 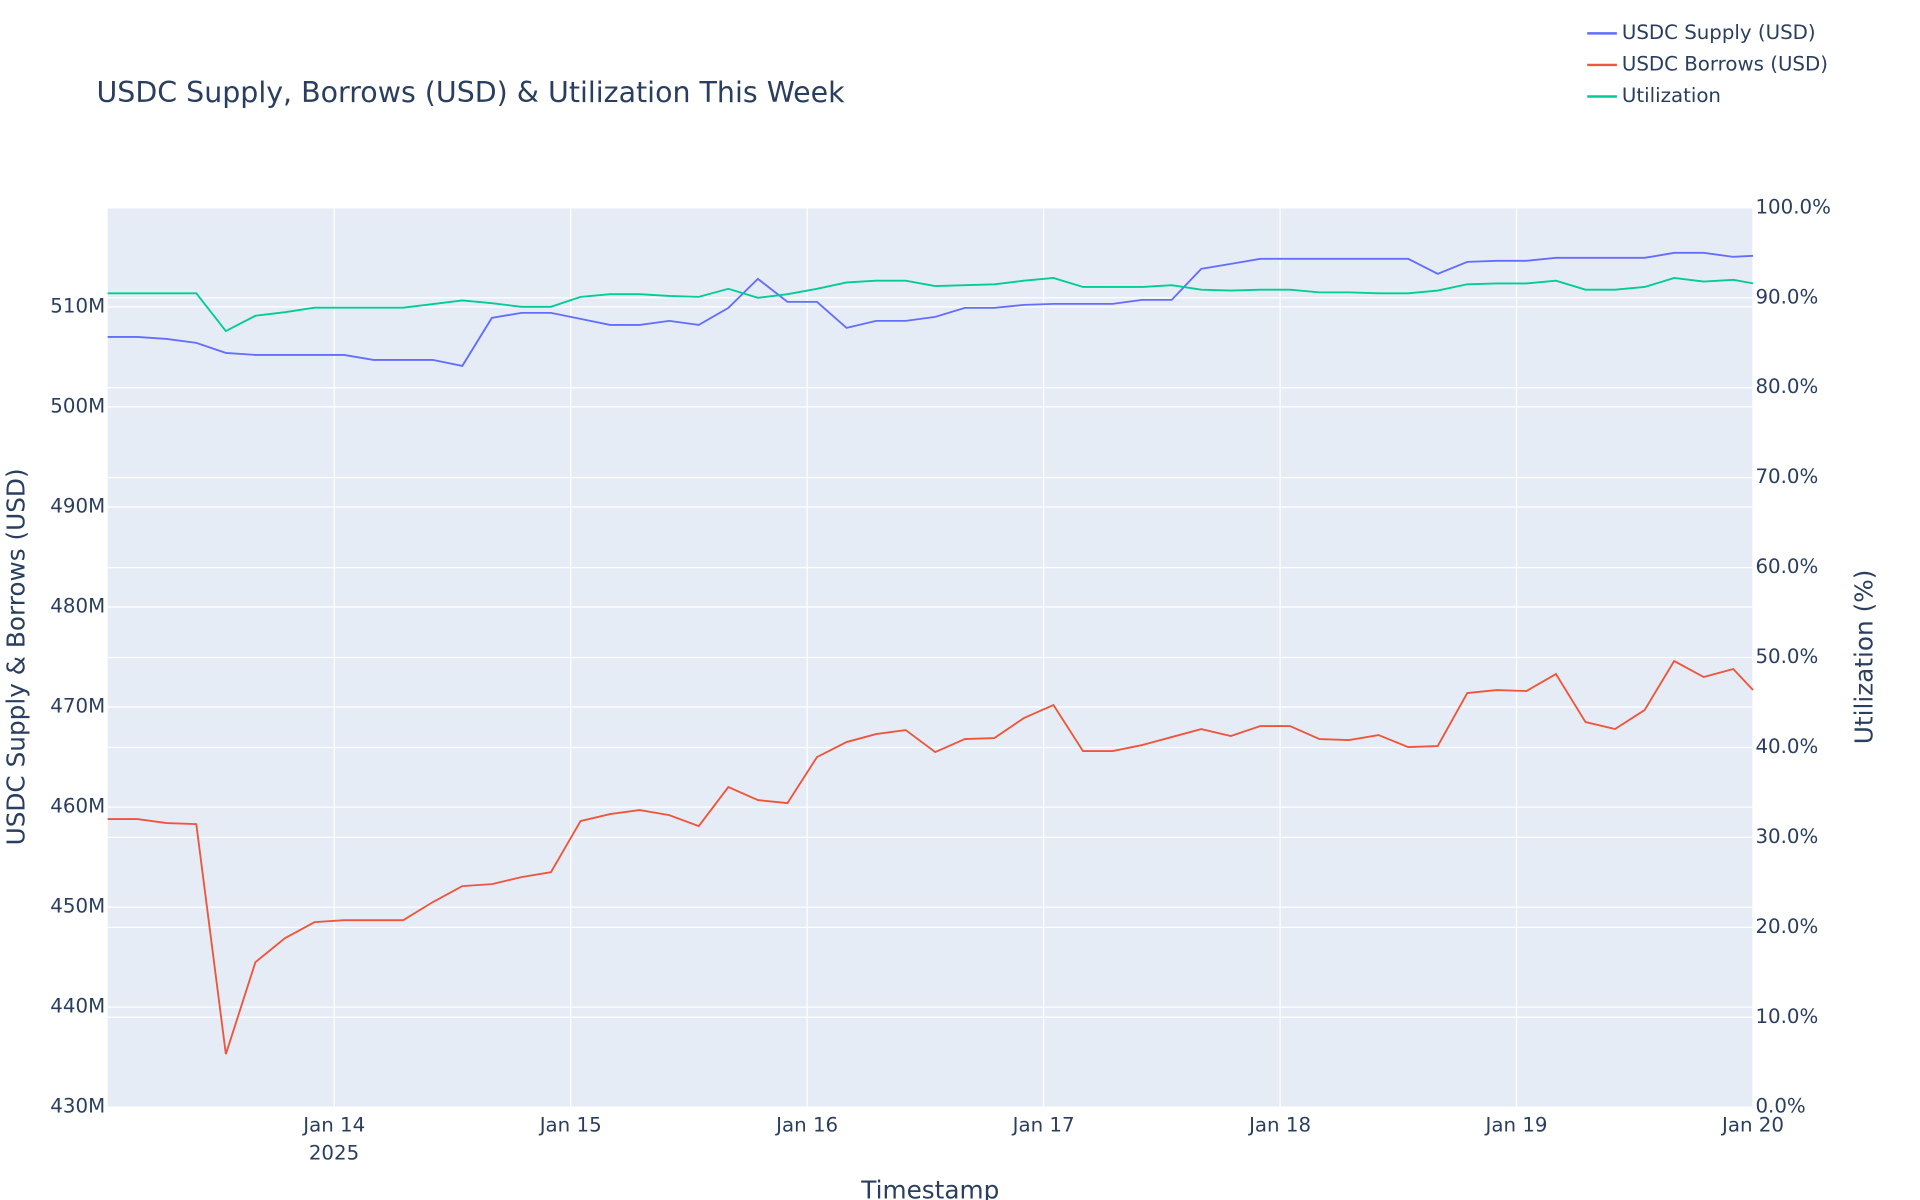 I want to click on x-tick-label: Jan 20, so click(x=1752, y=1124).